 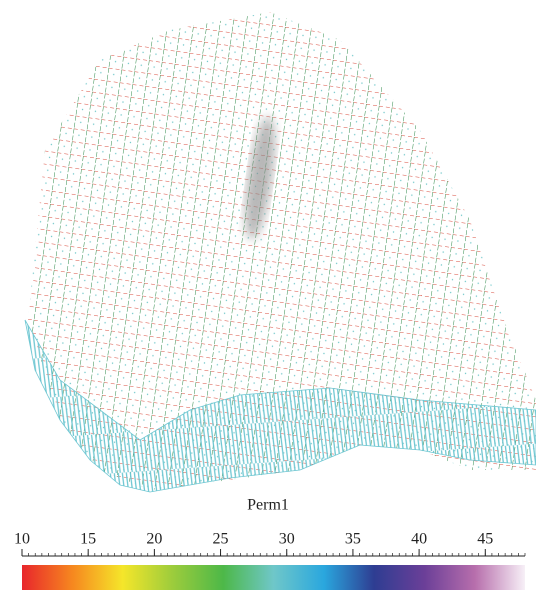 What do you see at coordinates (22, 539) in the screenshot?
I see `tick-label: 10` at bounding box center [22, 539].